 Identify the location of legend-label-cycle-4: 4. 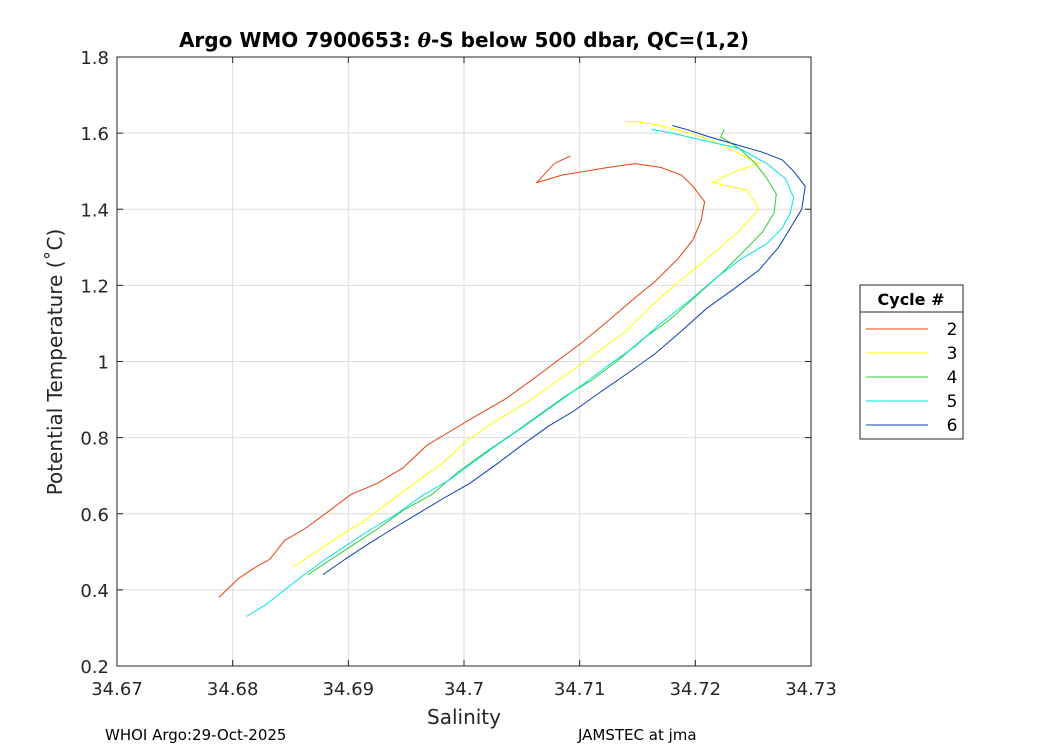
(952, 378).